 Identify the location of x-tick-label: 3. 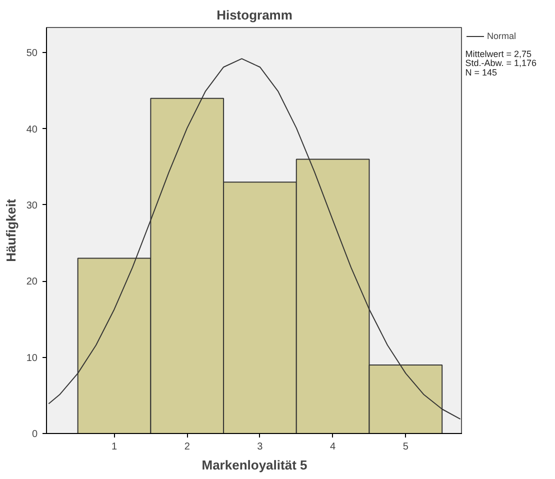
(260, 447).